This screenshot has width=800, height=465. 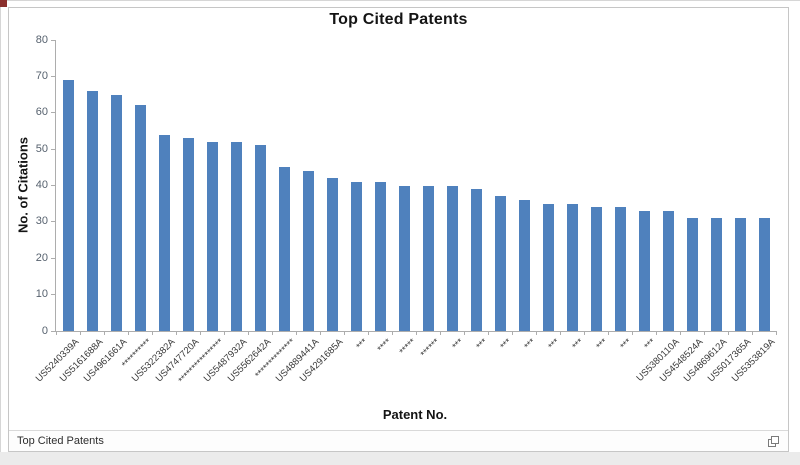 I want to click on y-tick-label: 20, so click(x=41, y=257).